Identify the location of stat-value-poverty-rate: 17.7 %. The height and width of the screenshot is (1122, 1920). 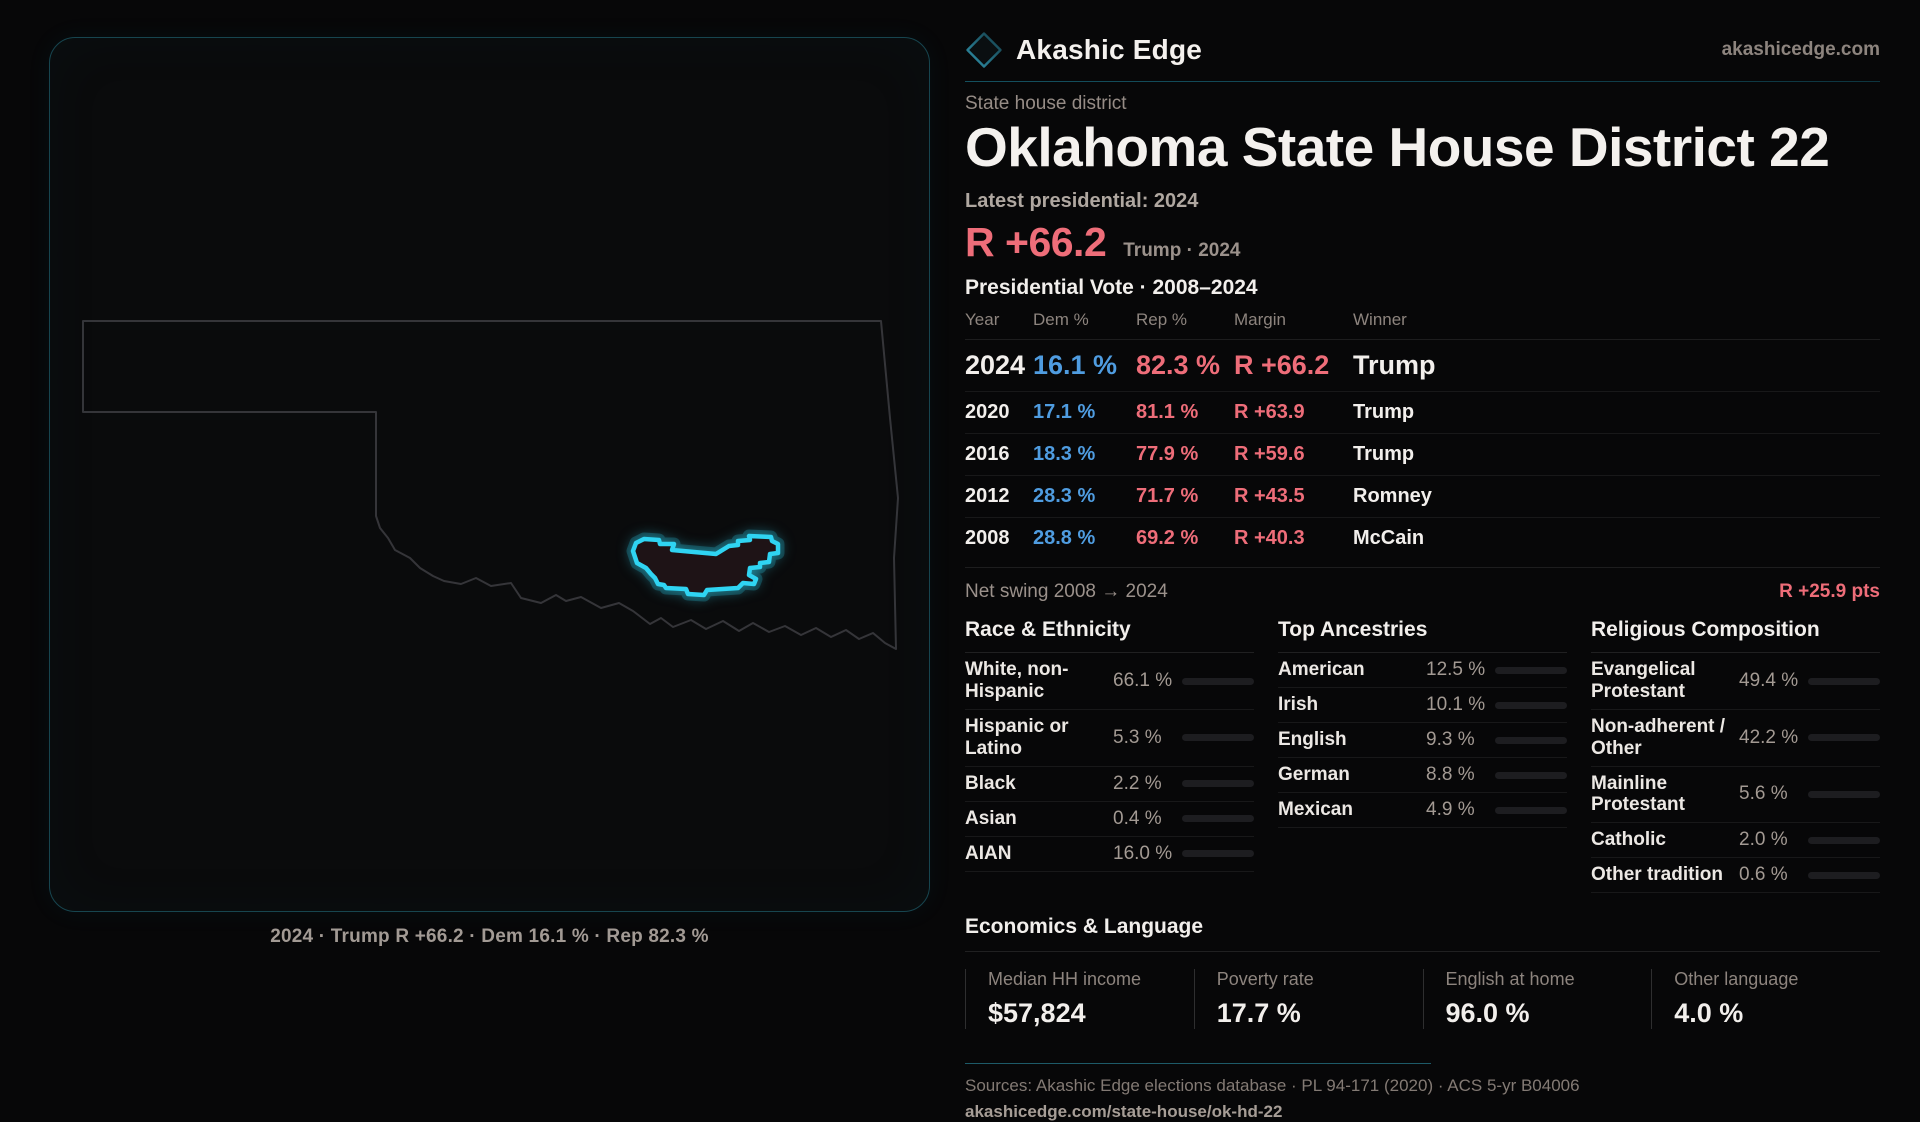
(1258, 1013).